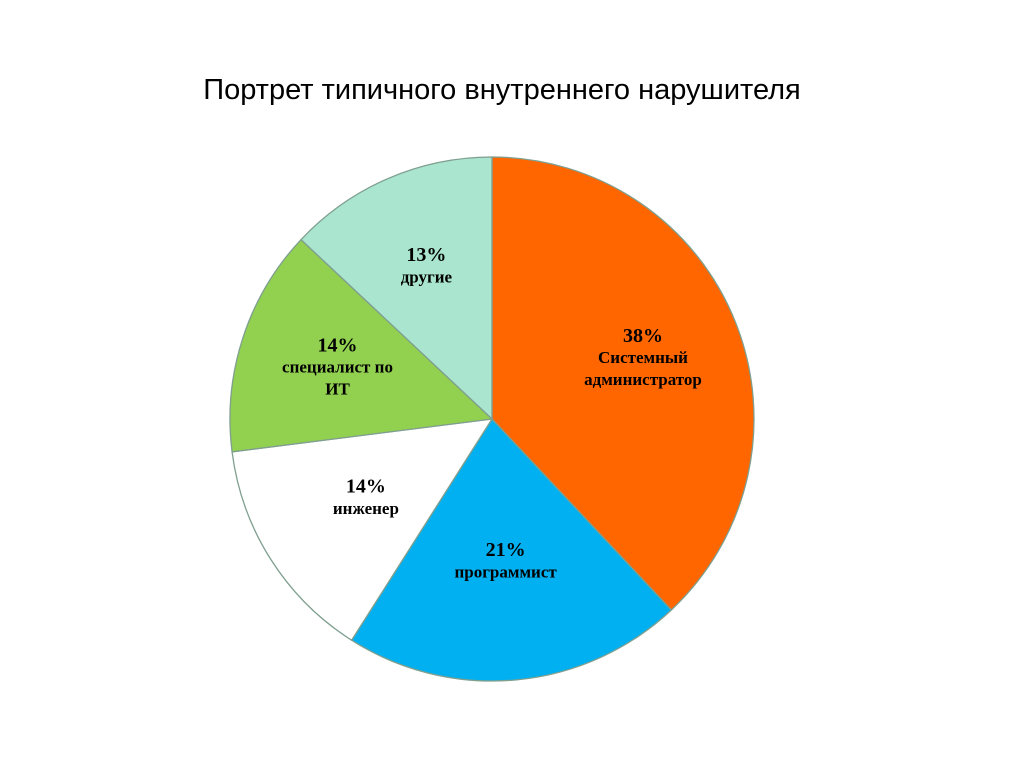 The height and width of the screenshot is (767, 1024). I want to click on slice-category-system-administrator: Системный, so click(643, 357).